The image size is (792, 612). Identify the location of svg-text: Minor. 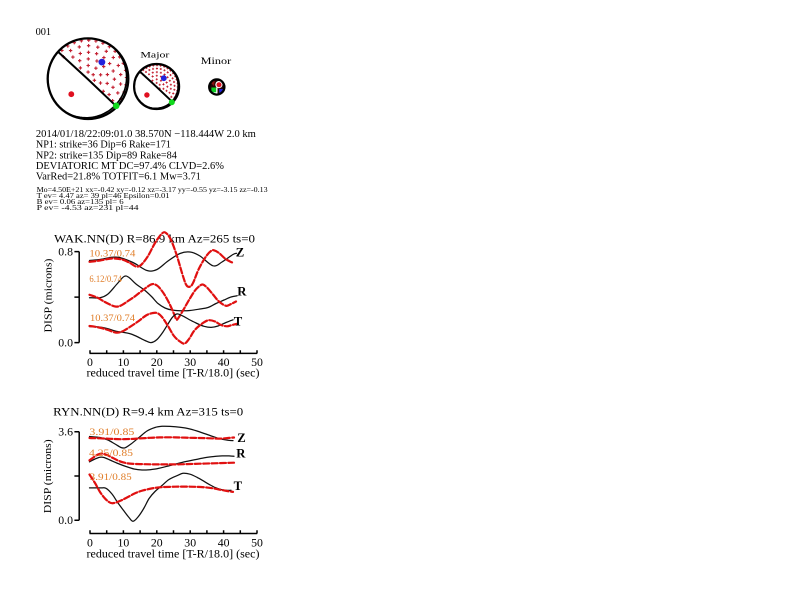
(216, 61).